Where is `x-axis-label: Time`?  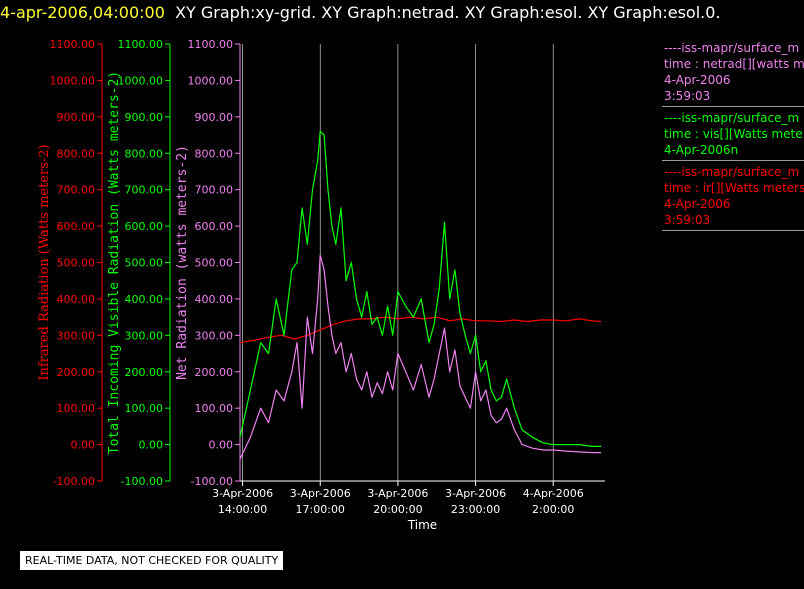
x-axis-label: Time is located at coordinates (422, 525).